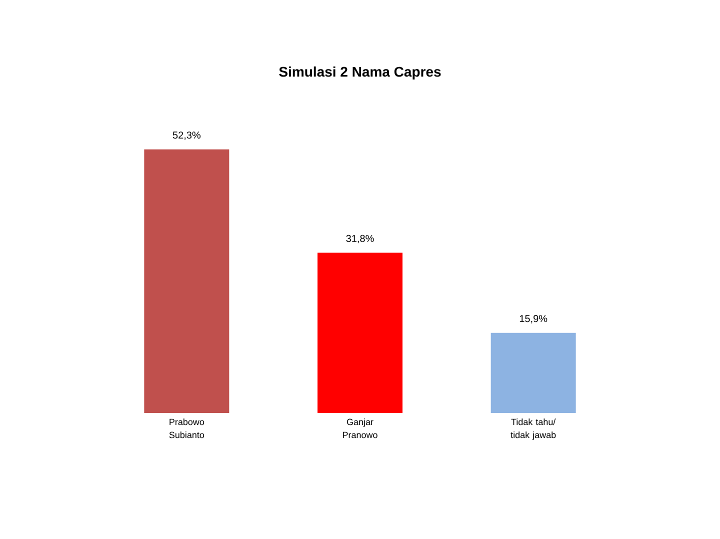  I want to click on data-label: 31,8%, so click(360, 239).